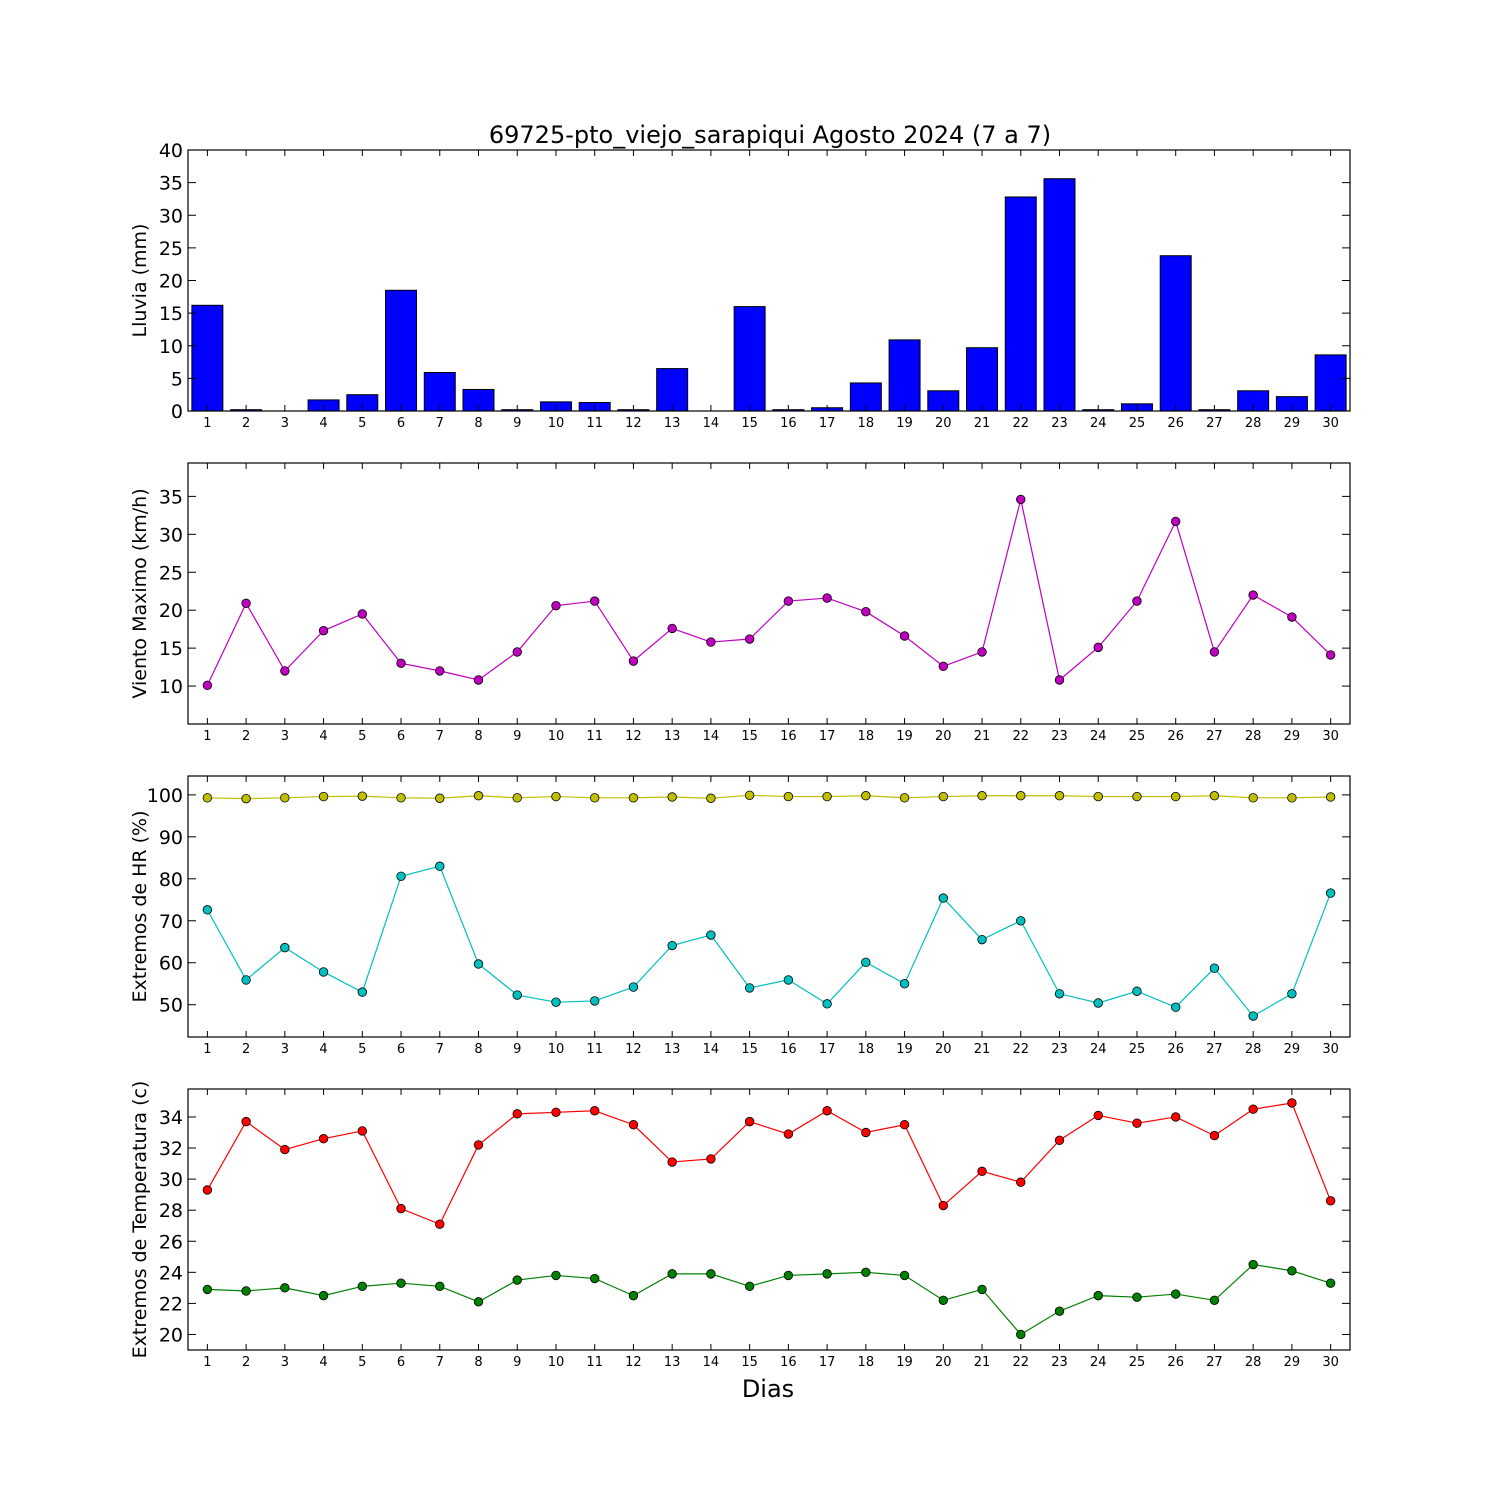 Image resolution: width=1500 pixels, height=1500 pixels. What do you see at coordinates (1098, 423) in the screenshot?
I see `x-tick-label: 24` at bounding box center [1098, 423].